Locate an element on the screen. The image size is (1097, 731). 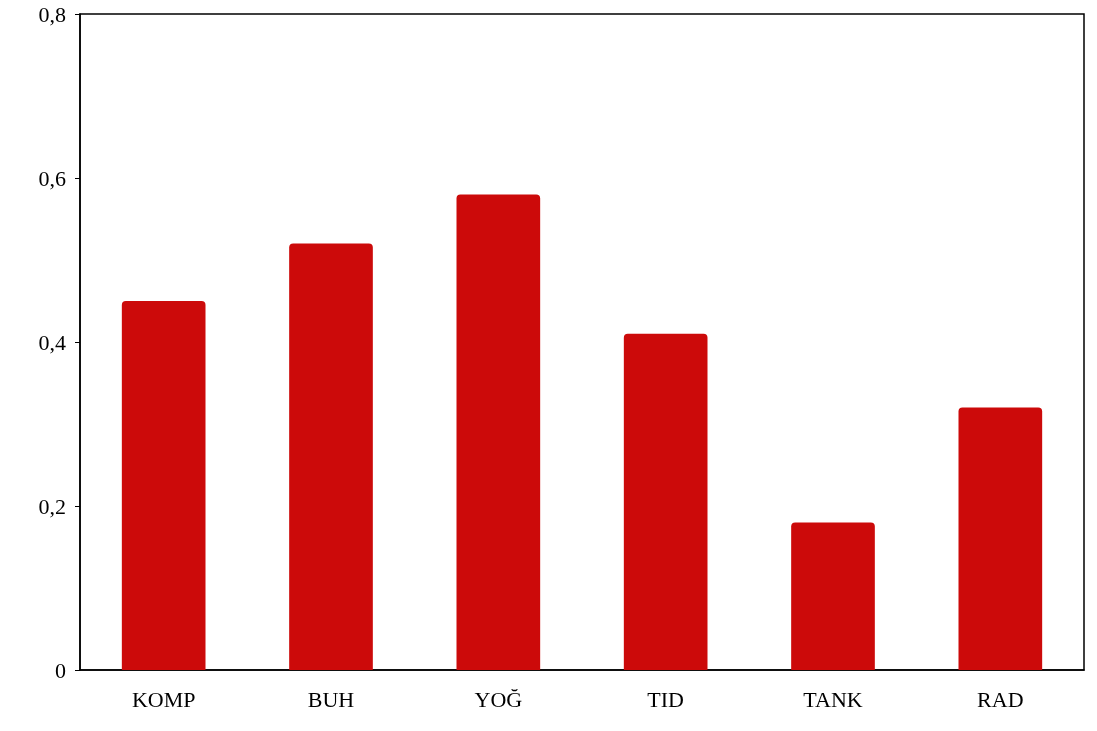
x-tick-label: RAD is located at coordinates (1000, 699).